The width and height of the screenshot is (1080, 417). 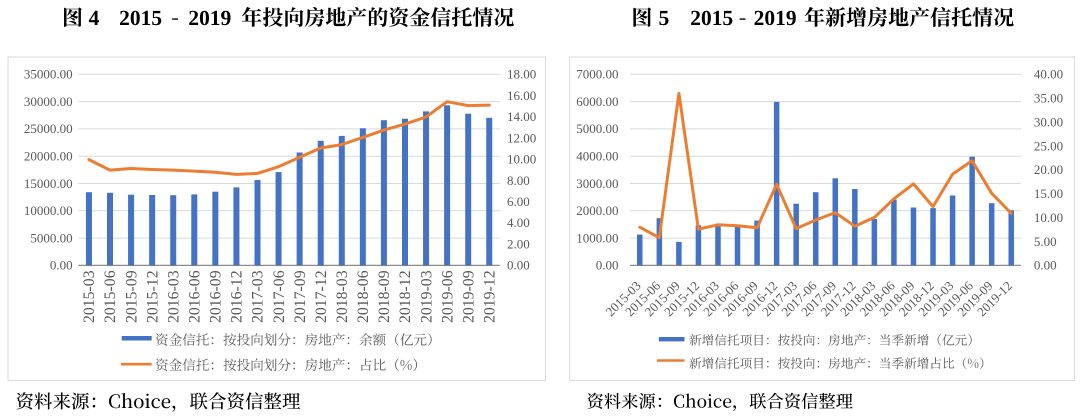 What do you see at coordinates (405, 296) in the screenshot?
I see `svg-text: 2018-12` at bounding box center [405, 296].